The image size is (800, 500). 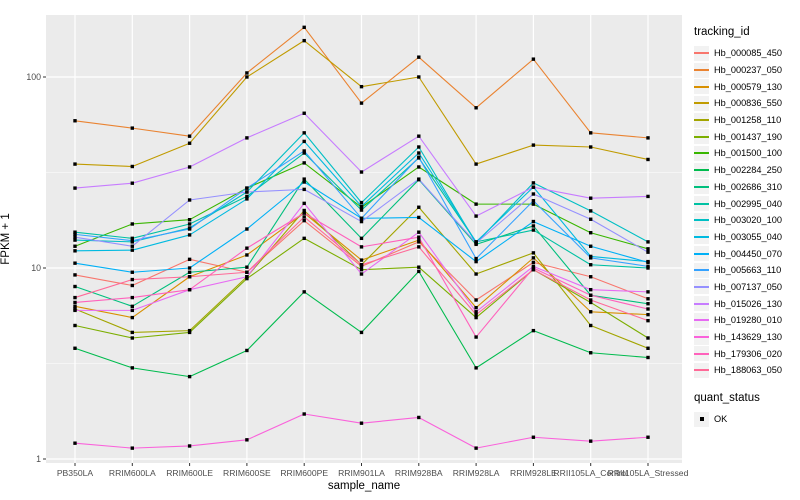 What do you see at coordinates (748, 353) in the screenshot?
I see `legend-item-label: Hb_179306_020` at bounding box center [748, 353].